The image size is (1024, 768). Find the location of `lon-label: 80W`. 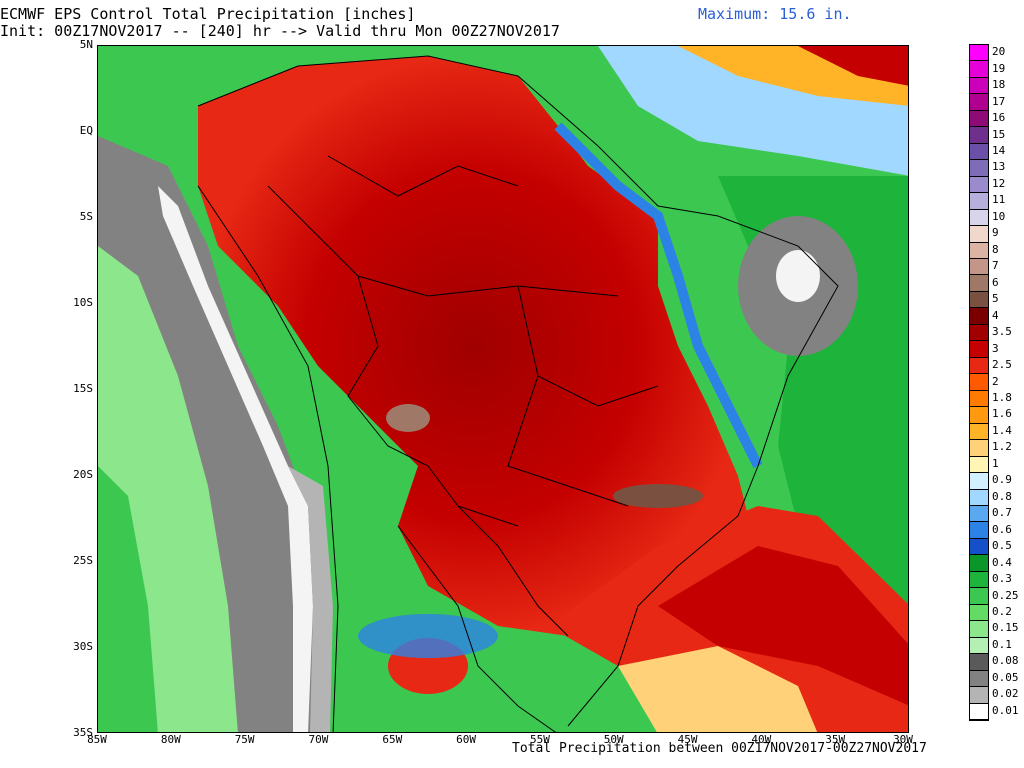

lon-label: 80W is located at coordinates (170, 739).